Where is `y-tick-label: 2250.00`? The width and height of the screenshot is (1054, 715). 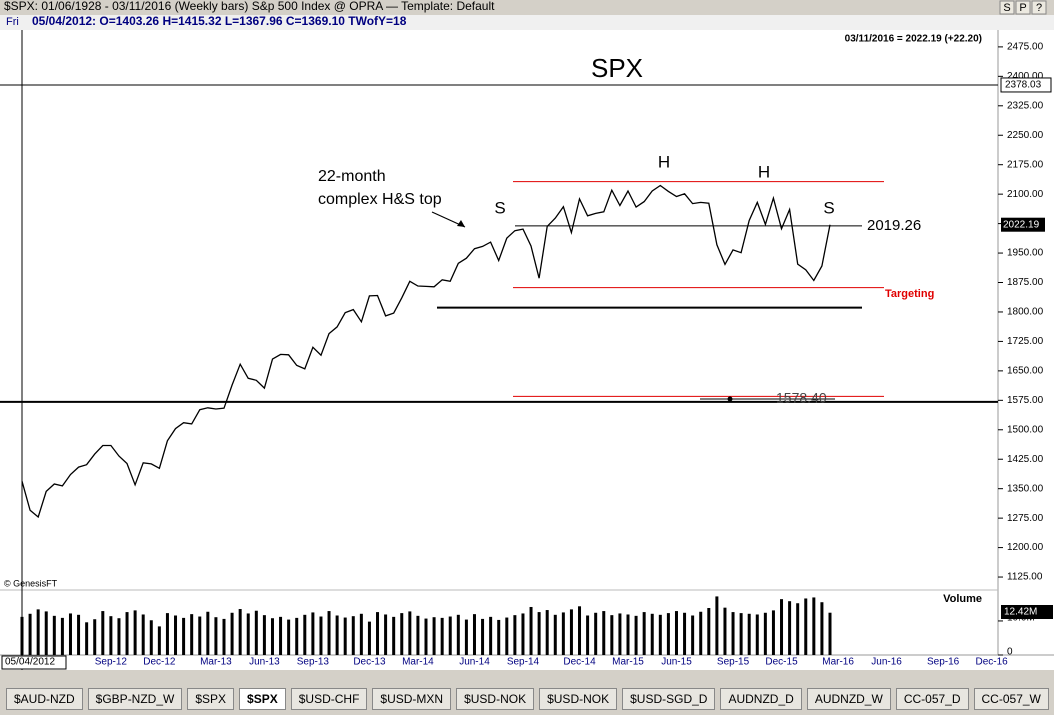 y-tick-label: 2250.00 is located at coordinates (1025, 135).